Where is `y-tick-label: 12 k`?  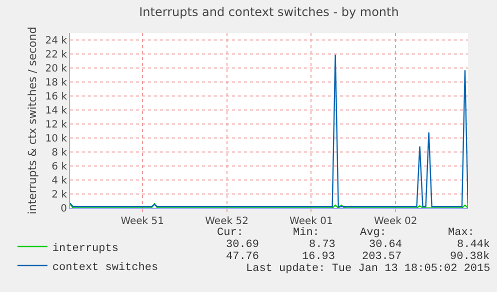
y-tick-label: 12 k is located at coordinates (56, 125).